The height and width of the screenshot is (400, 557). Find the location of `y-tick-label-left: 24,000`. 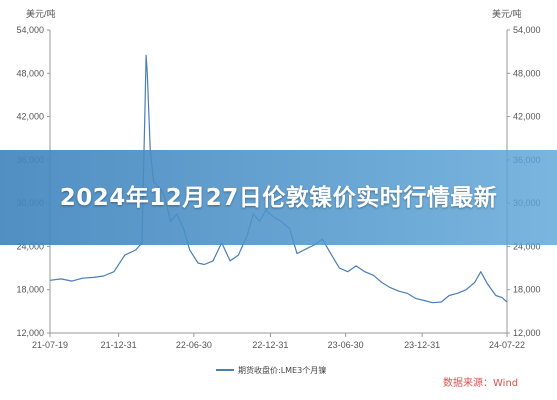

y-tick-label-left: 24,000 is located at coordinates (30, 246).